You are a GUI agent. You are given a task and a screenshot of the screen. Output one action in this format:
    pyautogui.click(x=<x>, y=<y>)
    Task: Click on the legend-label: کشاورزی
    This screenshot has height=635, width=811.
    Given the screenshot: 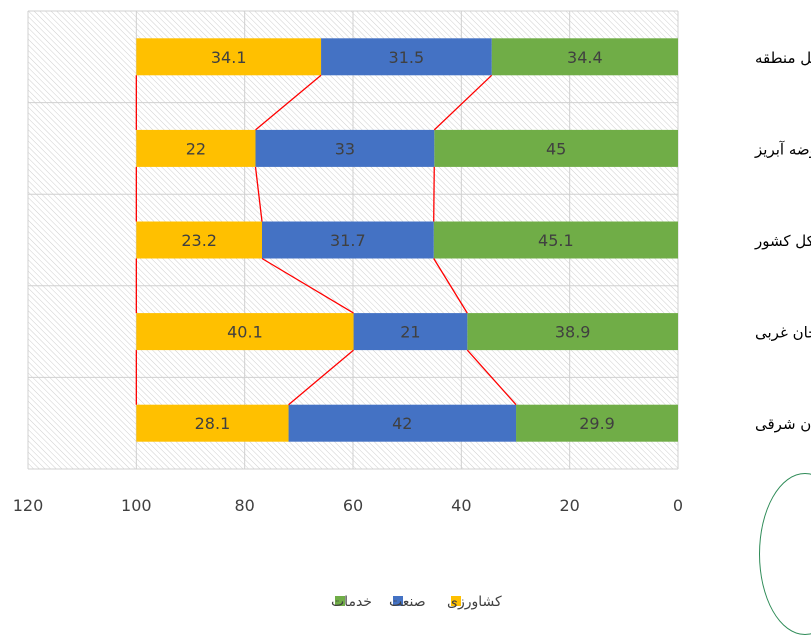 What is the action you would take?
    pyautogui.click(x=474, y=602)
    